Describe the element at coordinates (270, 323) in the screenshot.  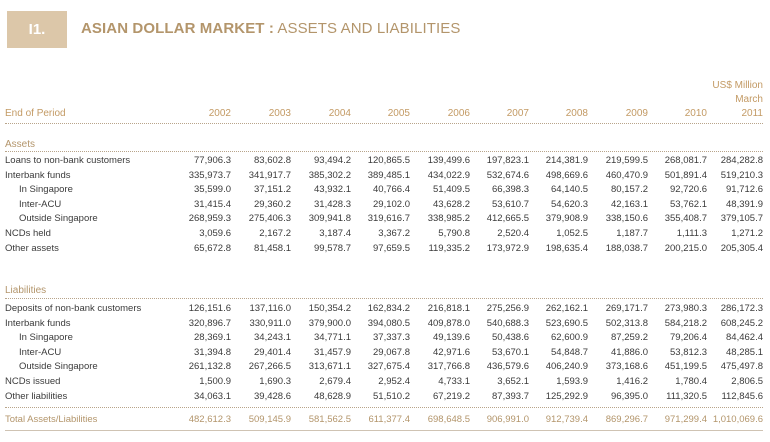
I see `table-cell: 330,911.0` at that location.